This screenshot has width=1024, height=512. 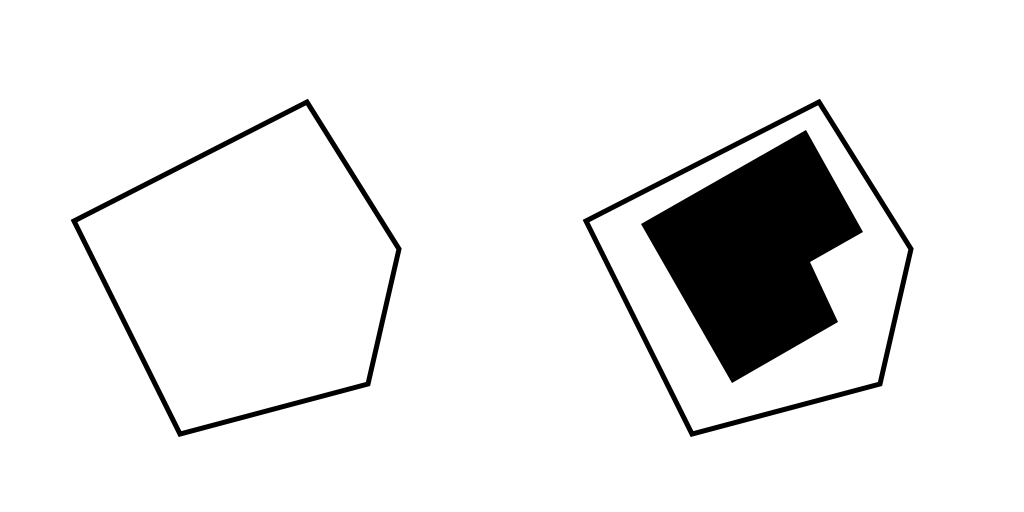 What do you see at coordinates (752, 256) in the screenshot?
I see `right-inner-l-shape` at bounding box center [752, 256].